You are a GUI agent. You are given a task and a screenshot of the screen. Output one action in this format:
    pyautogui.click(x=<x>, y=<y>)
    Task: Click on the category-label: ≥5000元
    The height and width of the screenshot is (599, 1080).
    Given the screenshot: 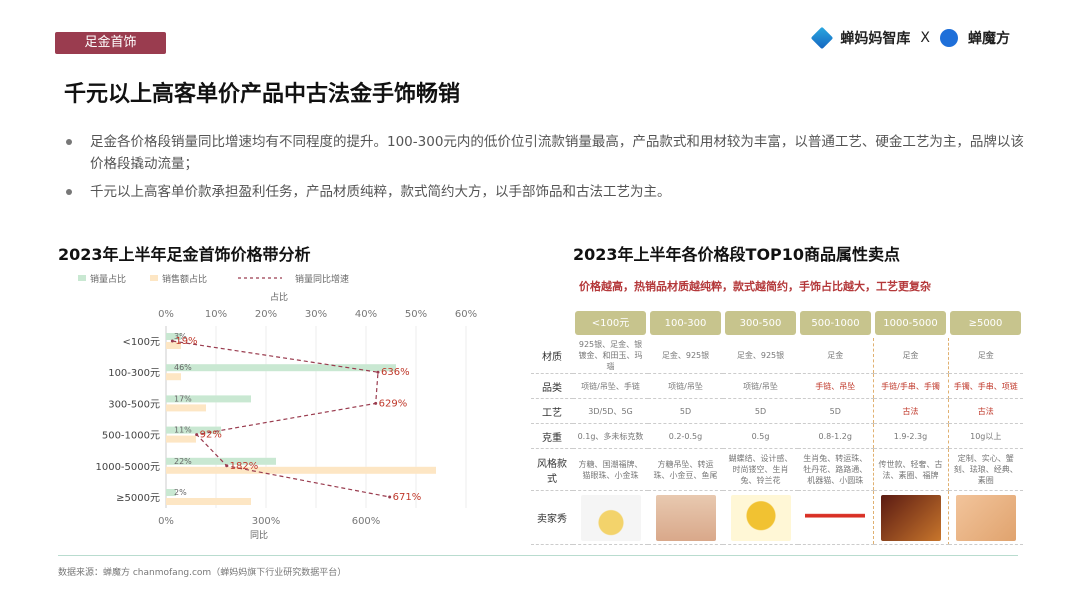 What is the action you would take?
    pyautogui.click(x=138, y=498)
    